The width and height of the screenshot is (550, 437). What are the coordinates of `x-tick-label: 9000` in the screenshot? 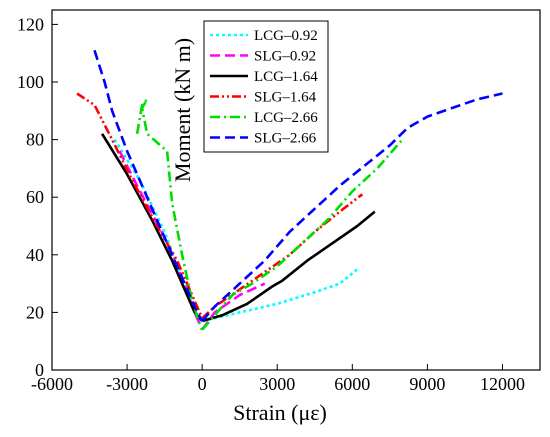 It's located at (427, 384).